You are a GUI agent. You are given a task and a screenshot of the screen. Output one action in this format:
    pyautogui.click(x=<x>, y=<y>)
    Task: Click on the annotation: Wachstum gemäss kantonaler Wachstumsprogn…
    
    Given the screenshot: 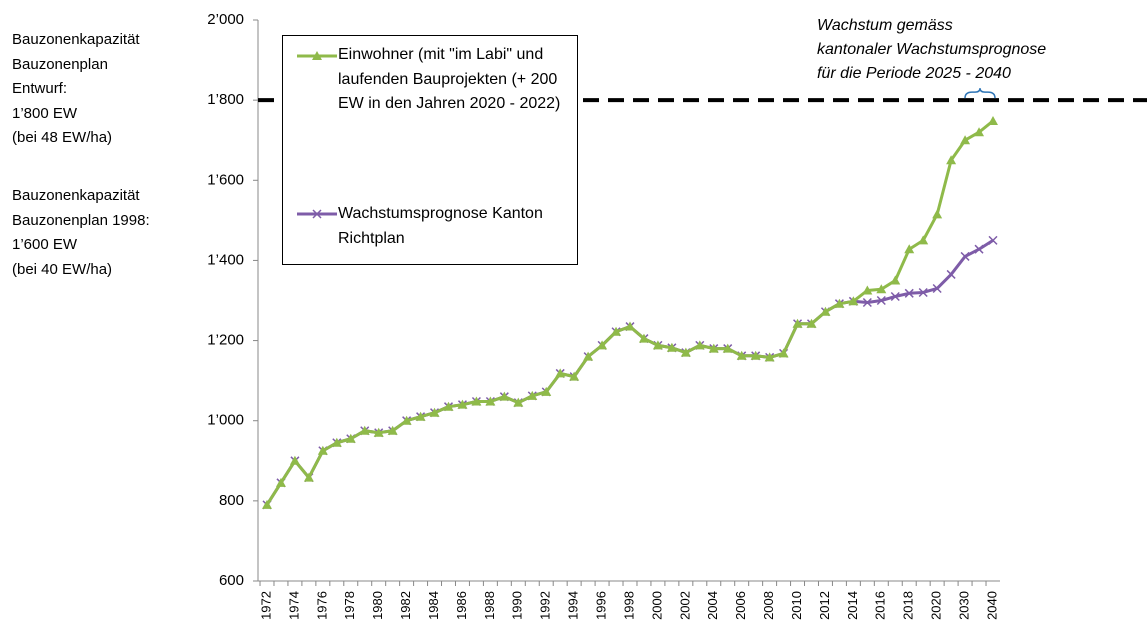 What is the action you would take?
    pyautogui.click(x=931, y=50)
    